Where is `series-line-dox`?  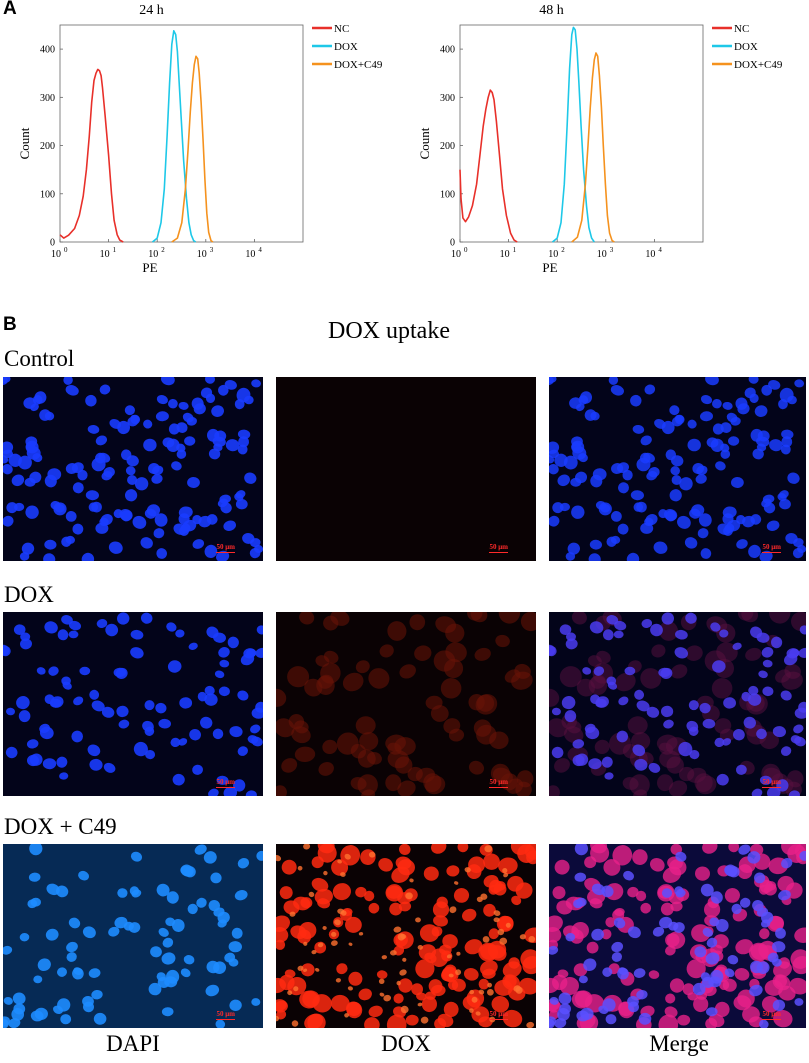
series-line-dox is located at coordinates (573, 134).